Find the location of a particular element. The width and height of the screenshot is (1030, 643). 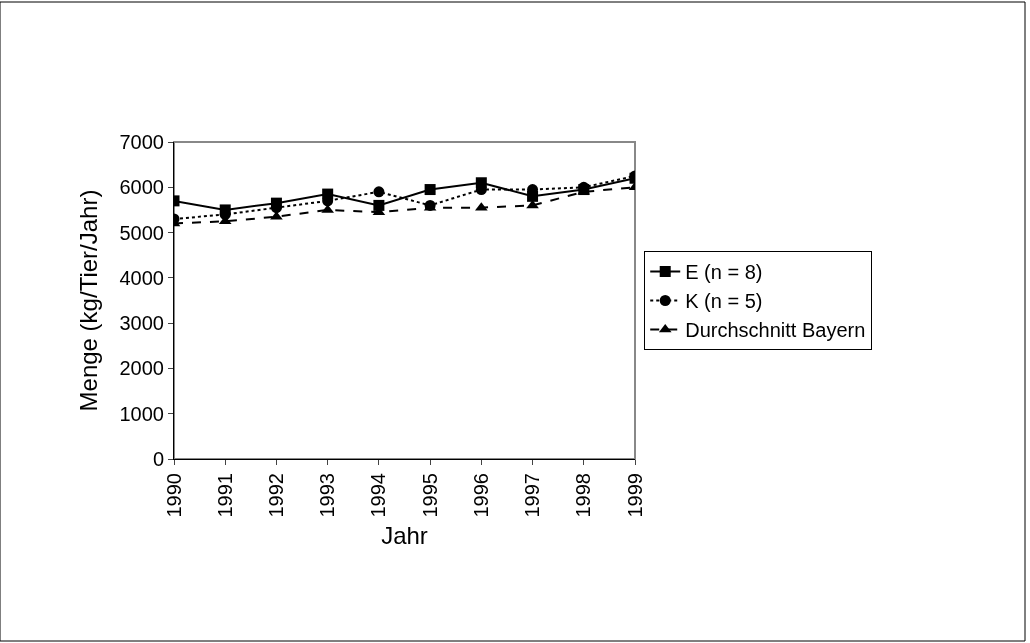

legend-label: K (n = 5) is located at coordinates (724, 301).